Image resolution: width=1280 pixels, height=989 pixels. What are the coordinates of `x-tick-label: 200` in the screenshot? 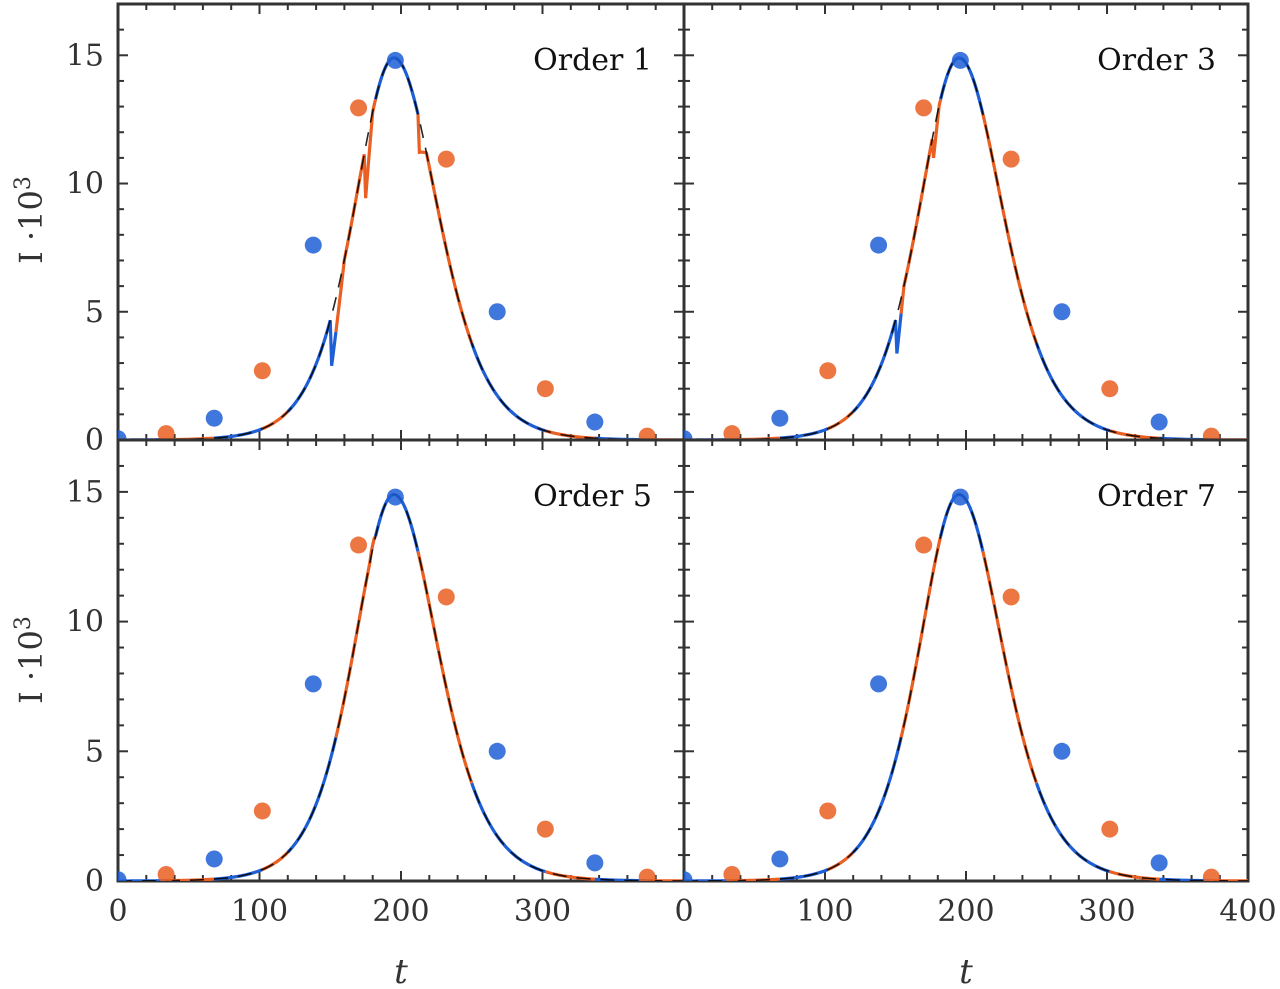 It's located at (965, 911).